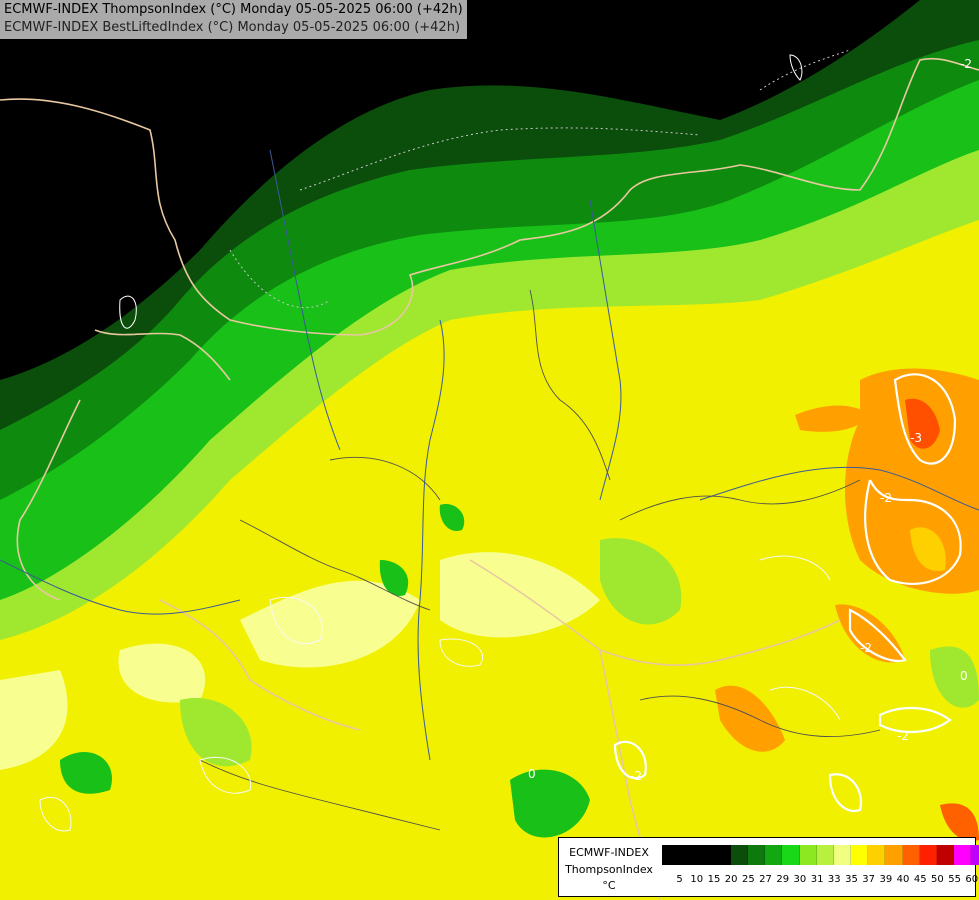 The height and width of the screenshot is (900, 979). I want to click on legend-tick-label: 45, so click(920, 879).